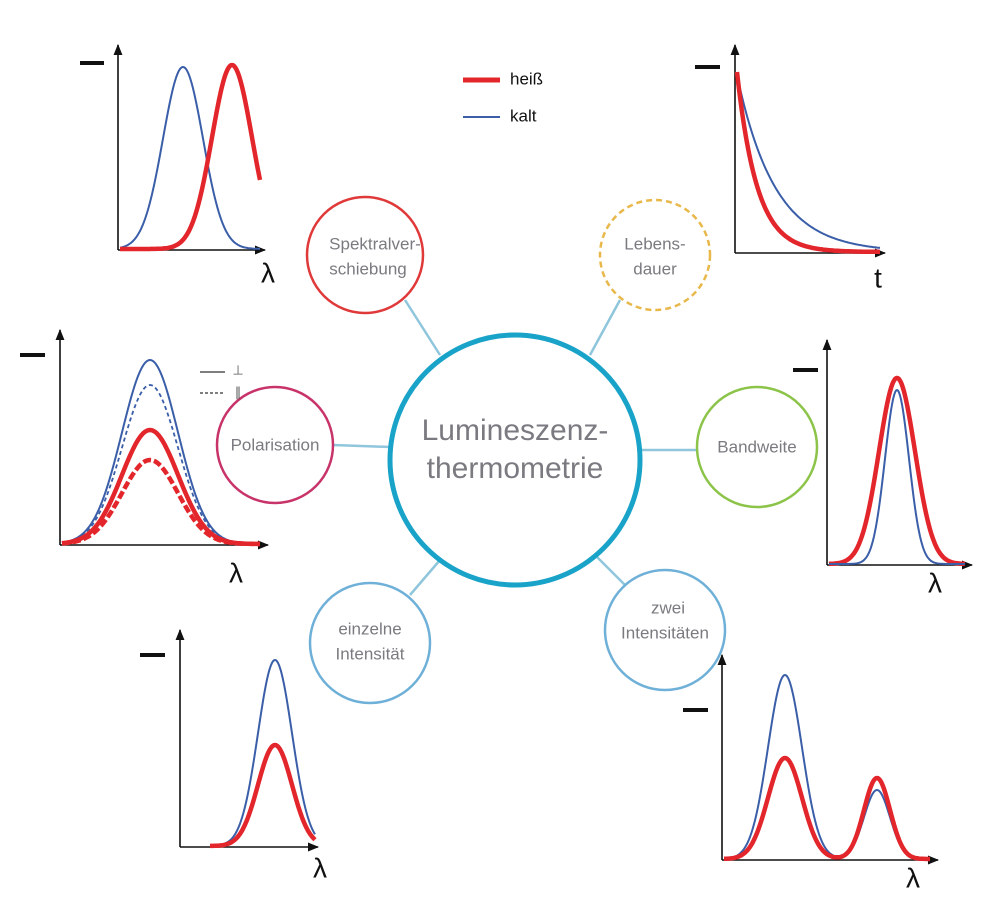 Image resolution: width=1000 pixels, height=916 pixels. I want to click on node-label: Bandweite, so click(756, 446).